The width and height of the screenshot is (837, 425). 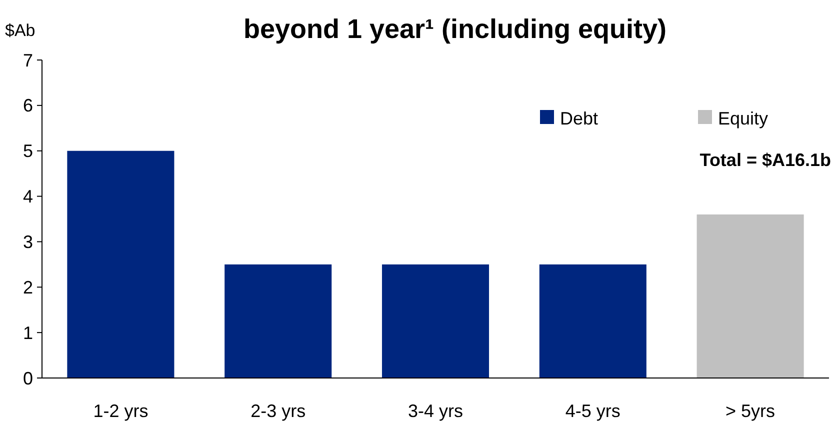 I want to click on y-tick-label: 5, so click(x=27, y=151).